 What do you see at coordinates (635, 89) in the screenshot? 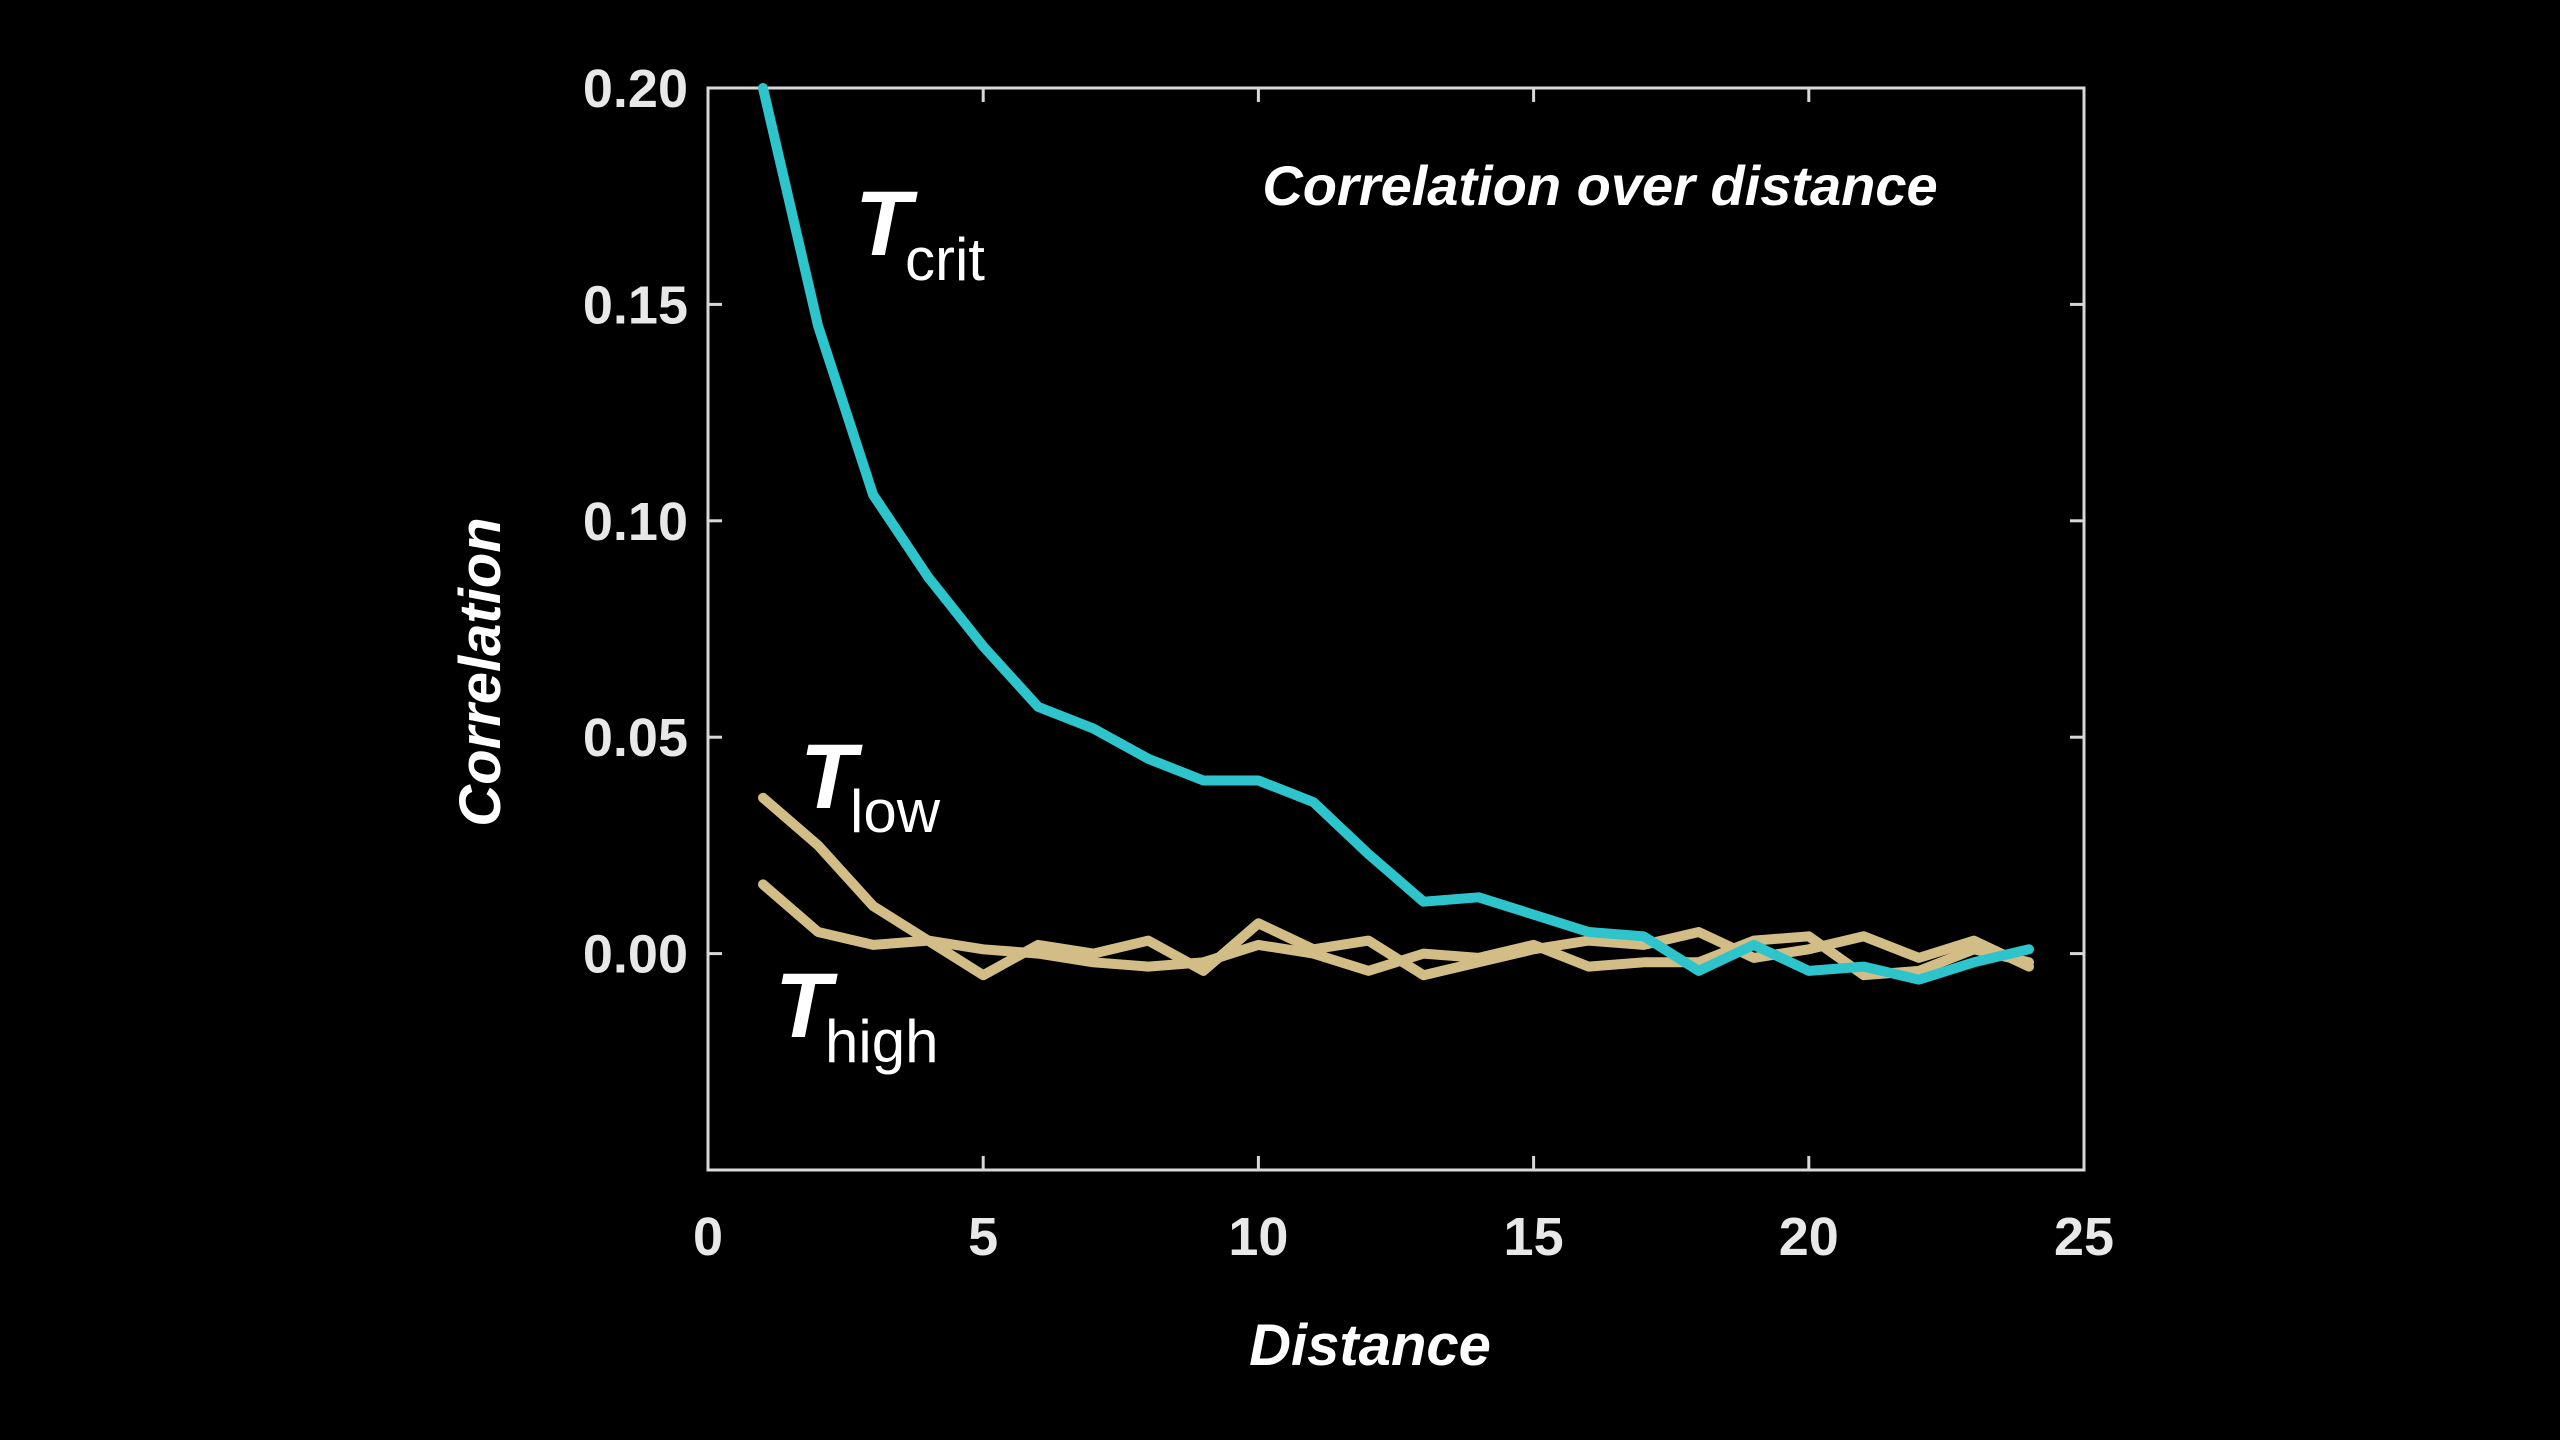
I see `y-tick-label: 0.20` at bounding box center [635, 89].